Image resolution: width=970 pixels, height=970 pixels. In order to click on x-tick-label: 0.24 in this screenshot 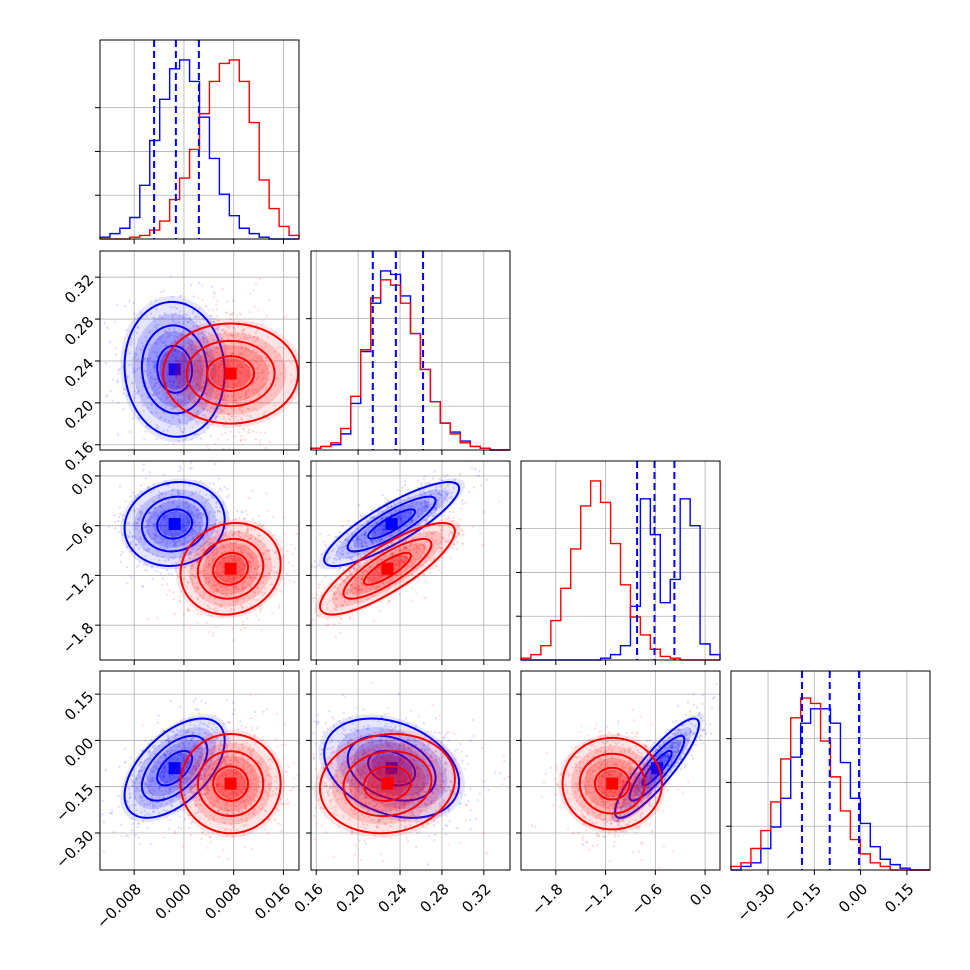, I will do `click(392, 898)`.